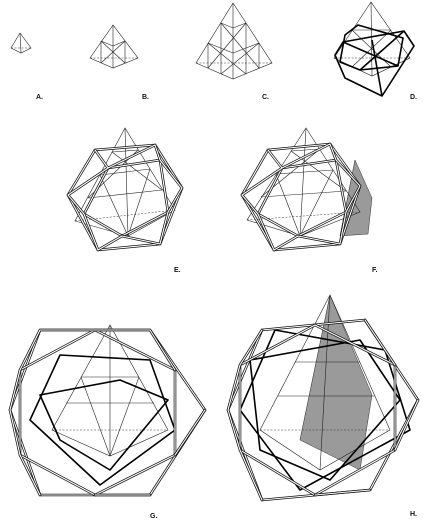  I want to click on strut-frame-f, so click(301, 197).